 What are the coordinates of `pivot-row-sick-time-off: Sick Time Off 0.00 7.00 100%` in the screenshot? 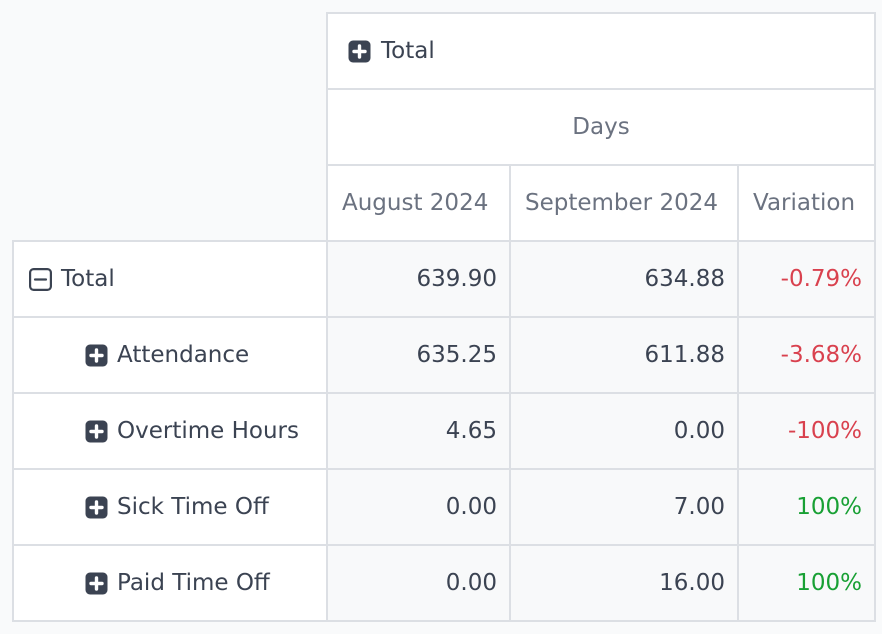 It's located at (444, 507).